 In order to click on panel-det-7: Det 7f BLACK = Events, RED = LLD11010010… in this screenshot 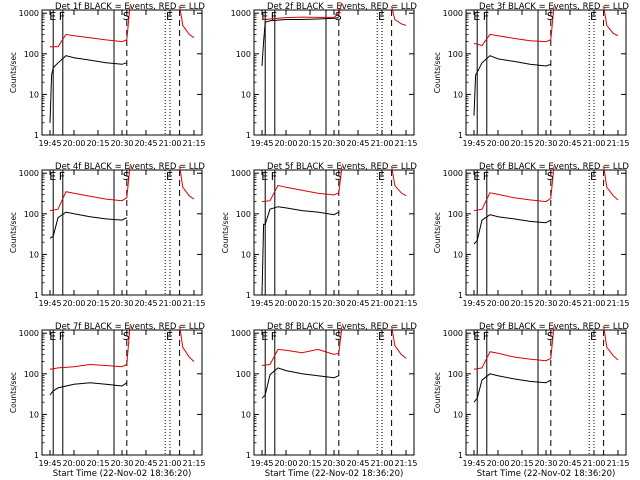, I will do `click(107, 400)`.